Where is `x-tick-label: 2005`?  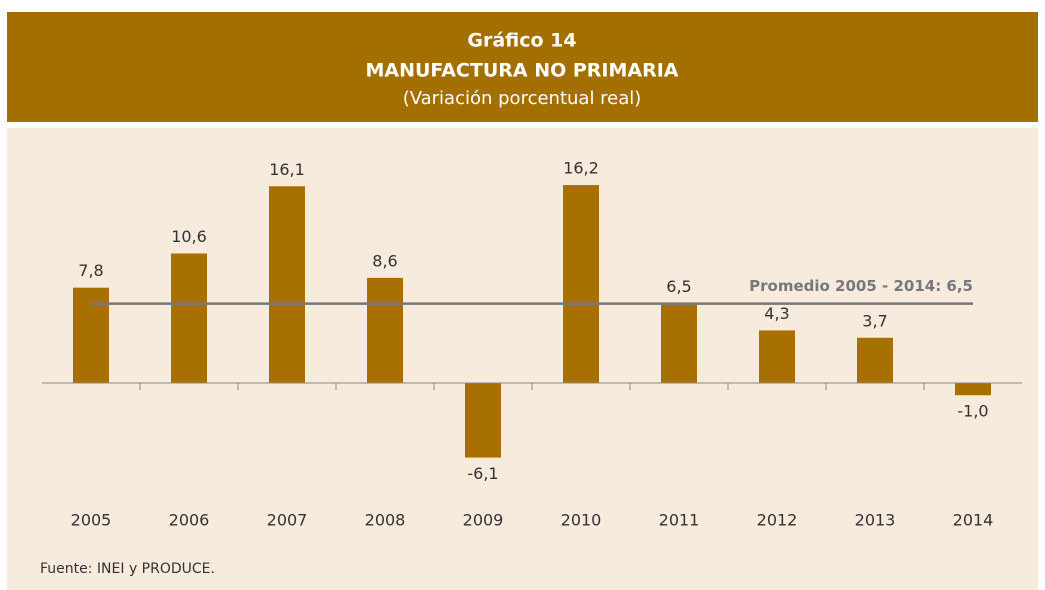
x-tick-label: 2005 is located at coordinates (91, 520).